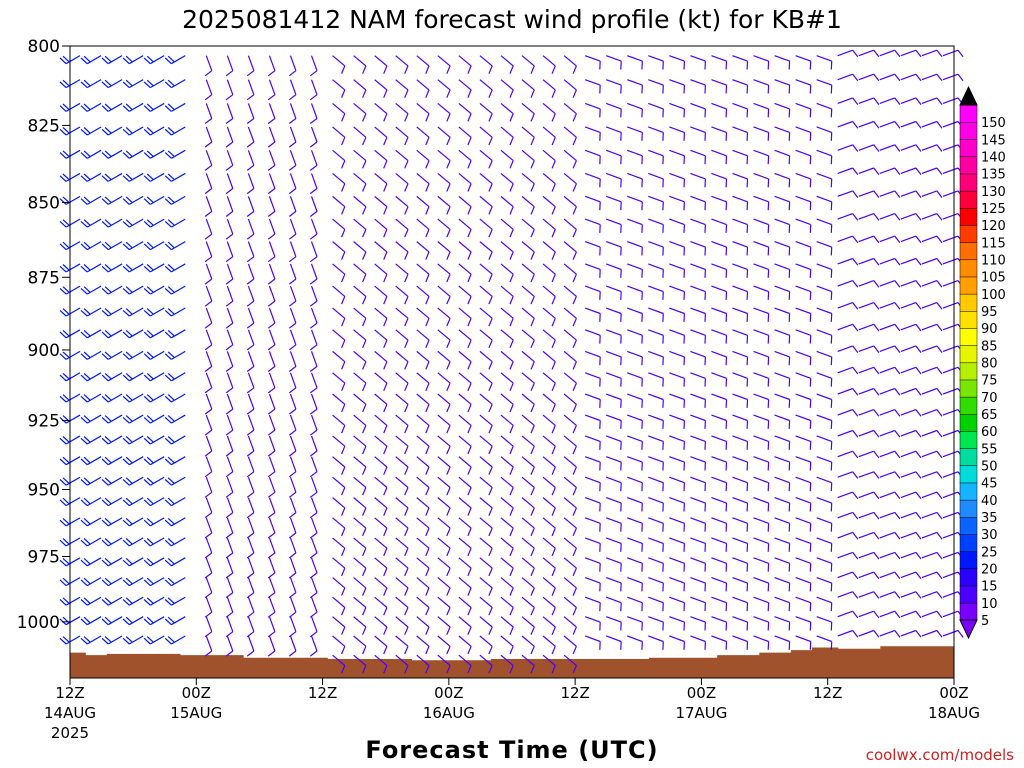 This screenshot has width=1024, height=768. I want to click on x-tick-label: 00Z, so click(196, 693).